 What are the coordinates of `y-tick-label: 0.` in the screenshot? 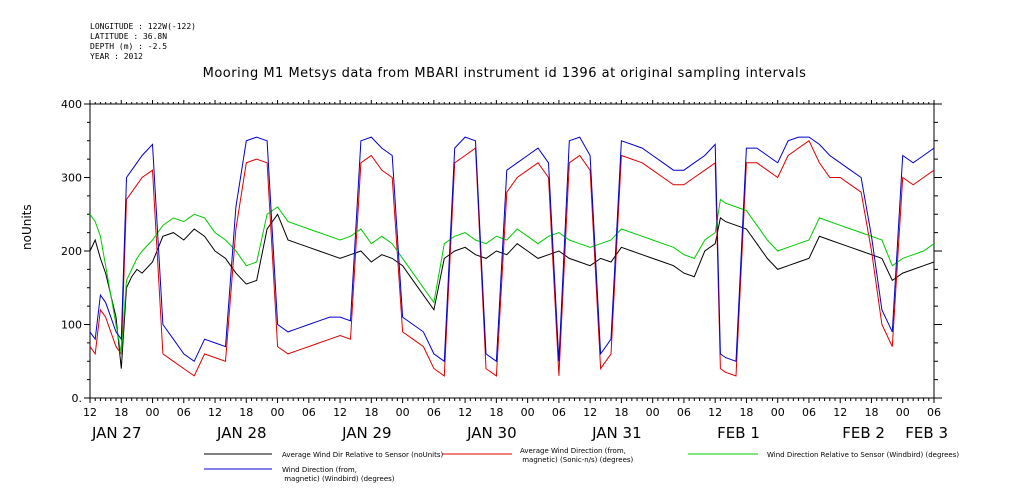 It's located at (77, 398).